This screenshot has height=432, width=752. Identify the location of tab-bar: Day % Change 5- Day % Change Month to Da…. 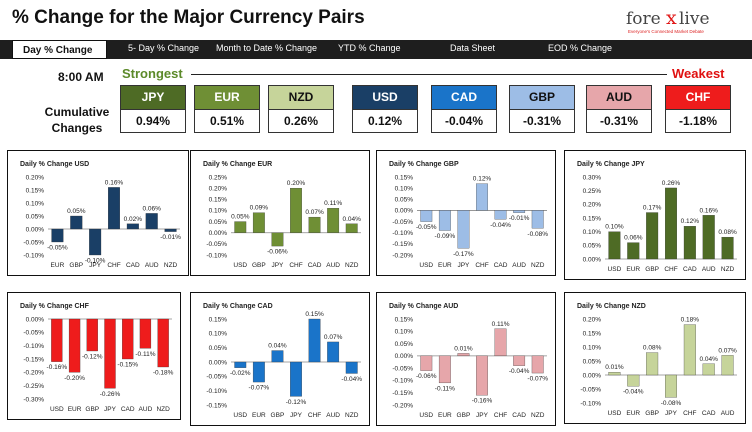
(376, 49).